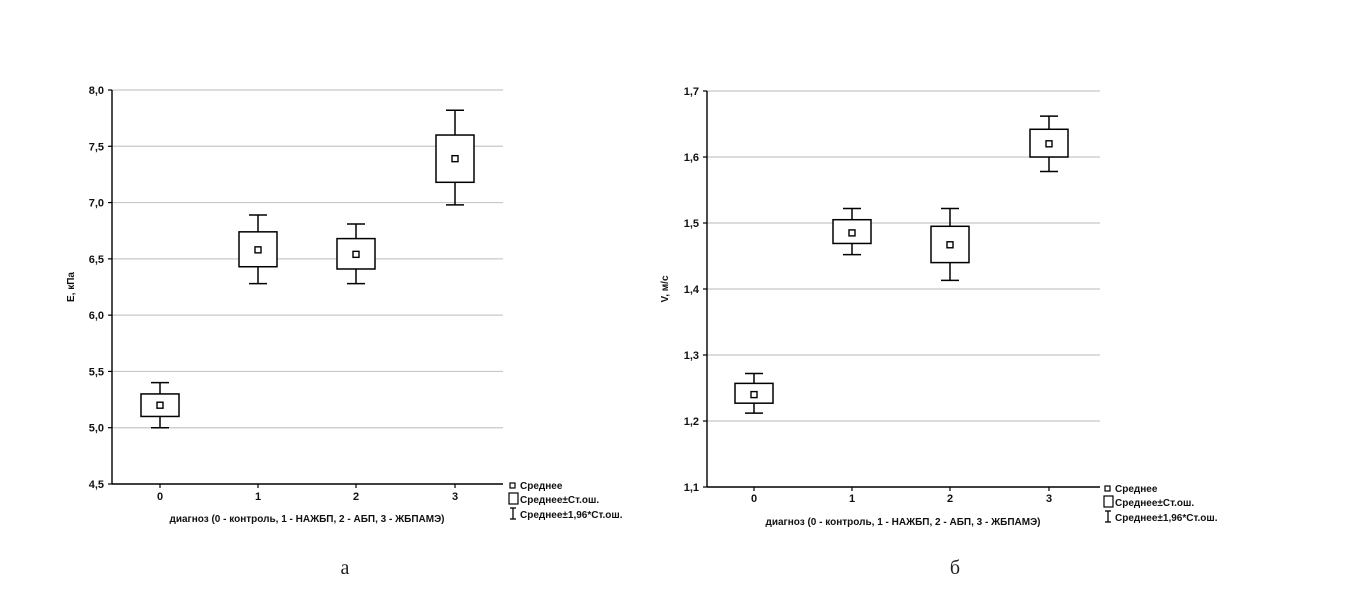 The height and width of the screenshot is (598, 1347). What do you see at coordinates (691, 422) in the screenshot?
I see `y-tick-label: 1,2` at bounding box center [691, 422].